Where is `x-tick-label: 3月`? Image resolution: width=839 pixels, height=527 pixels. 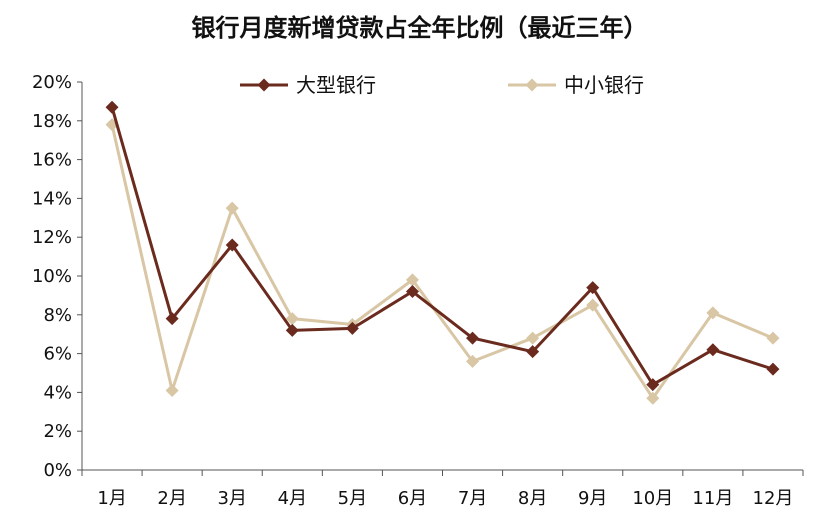 x-tick-label: 3月 is located at coordinates (231, 498).